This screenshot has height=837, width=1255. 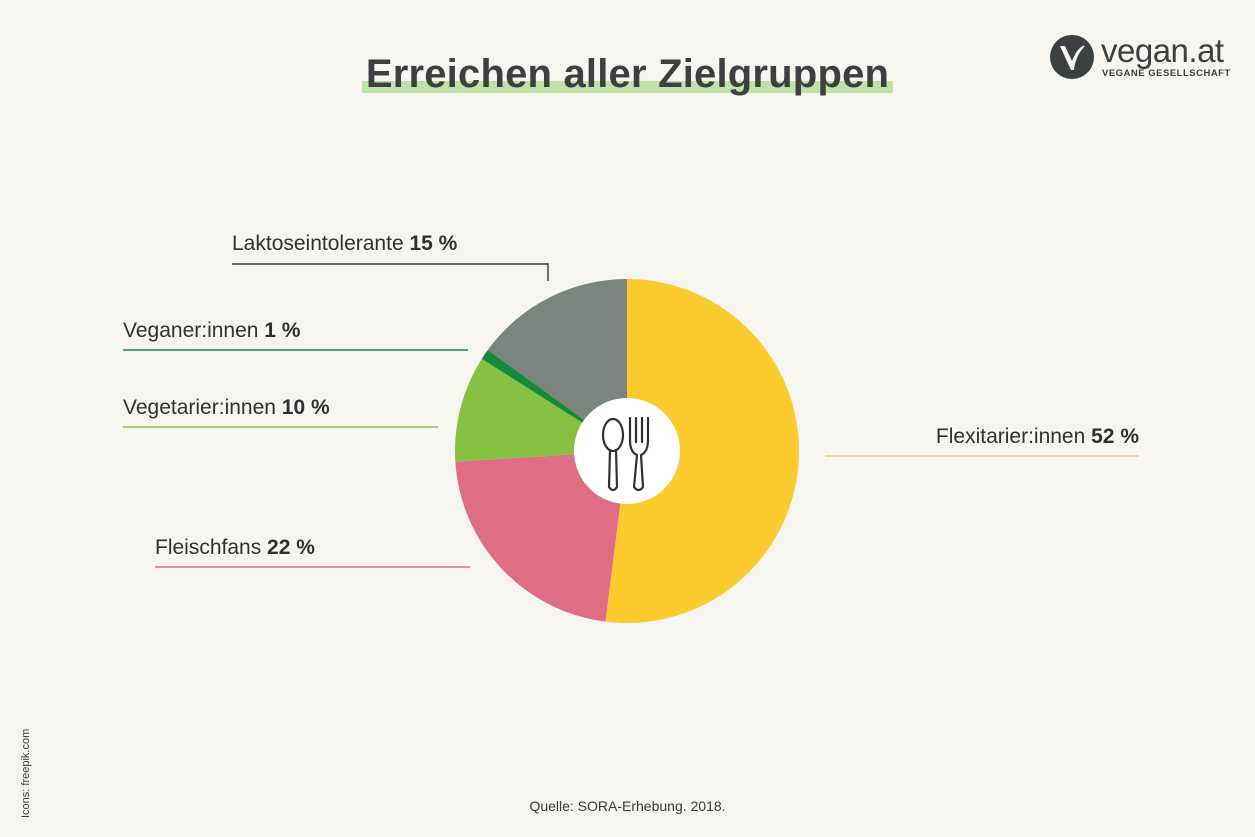 I want to click on pie-center-hole, so click(x=627, y=451).